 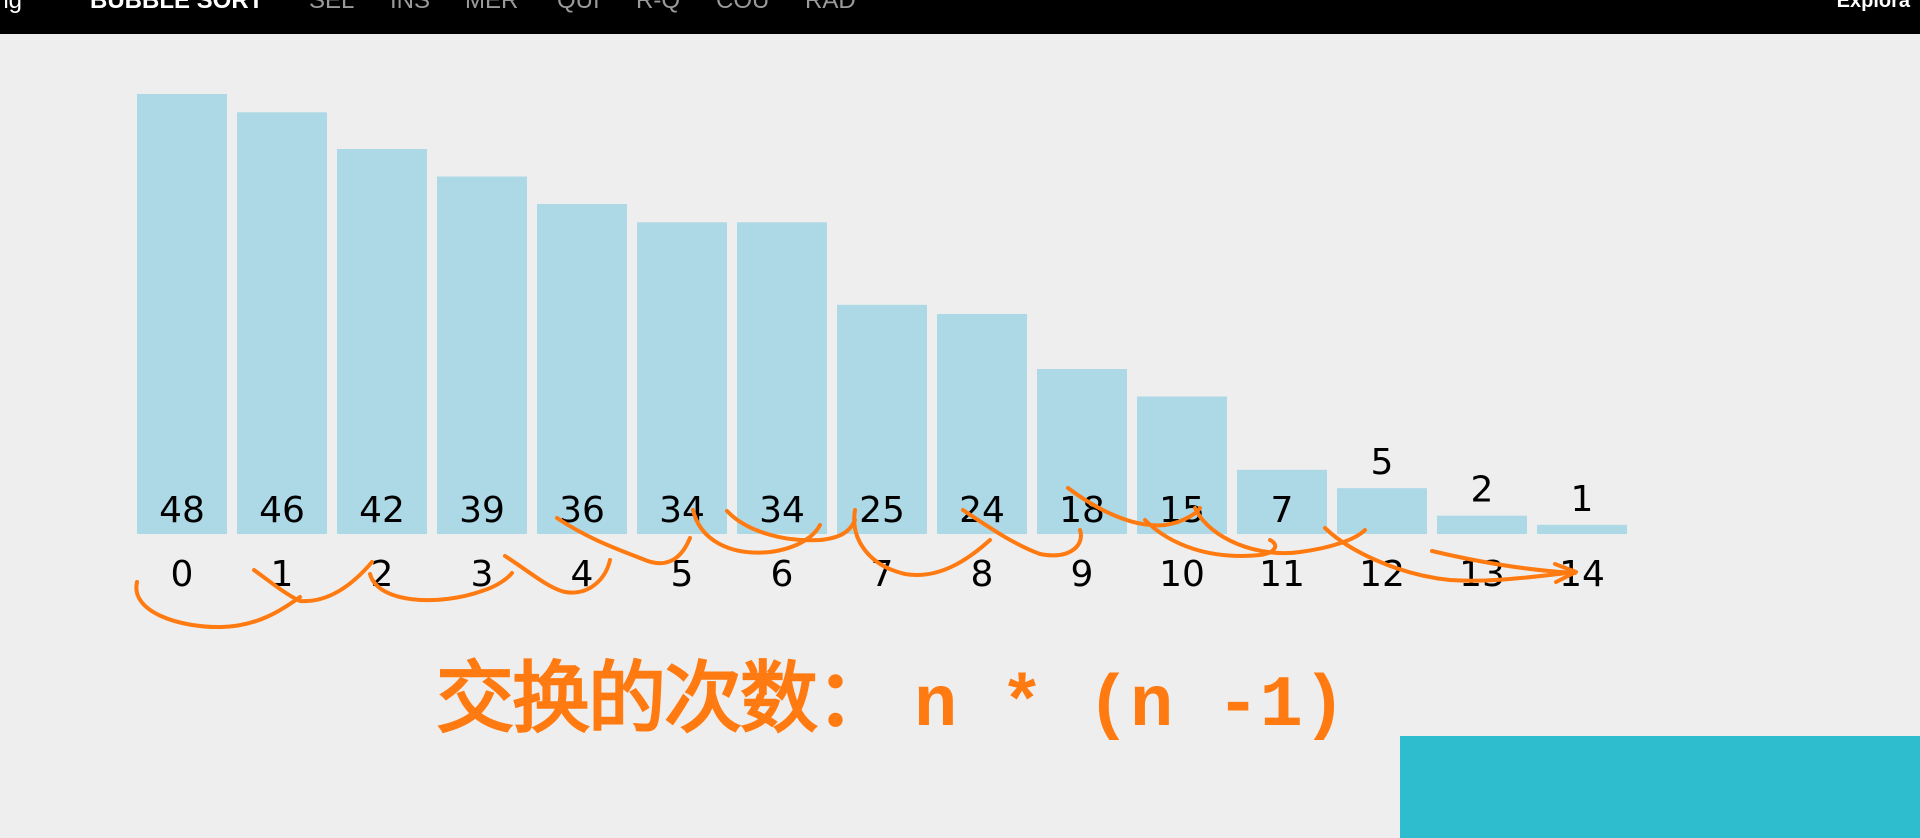 What do you see at coordinates (1382, 574) in the screenshot?
I see `bar-index-label: 12` at bounding box center [1382, 574].